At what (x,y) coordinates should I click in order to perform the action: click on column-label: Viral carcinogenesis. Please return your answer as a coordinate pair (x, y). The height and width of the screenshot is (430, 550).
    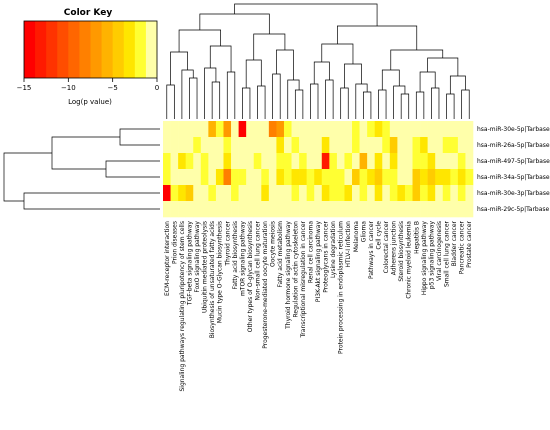
    Looking at the image, I should click on (439, 251).